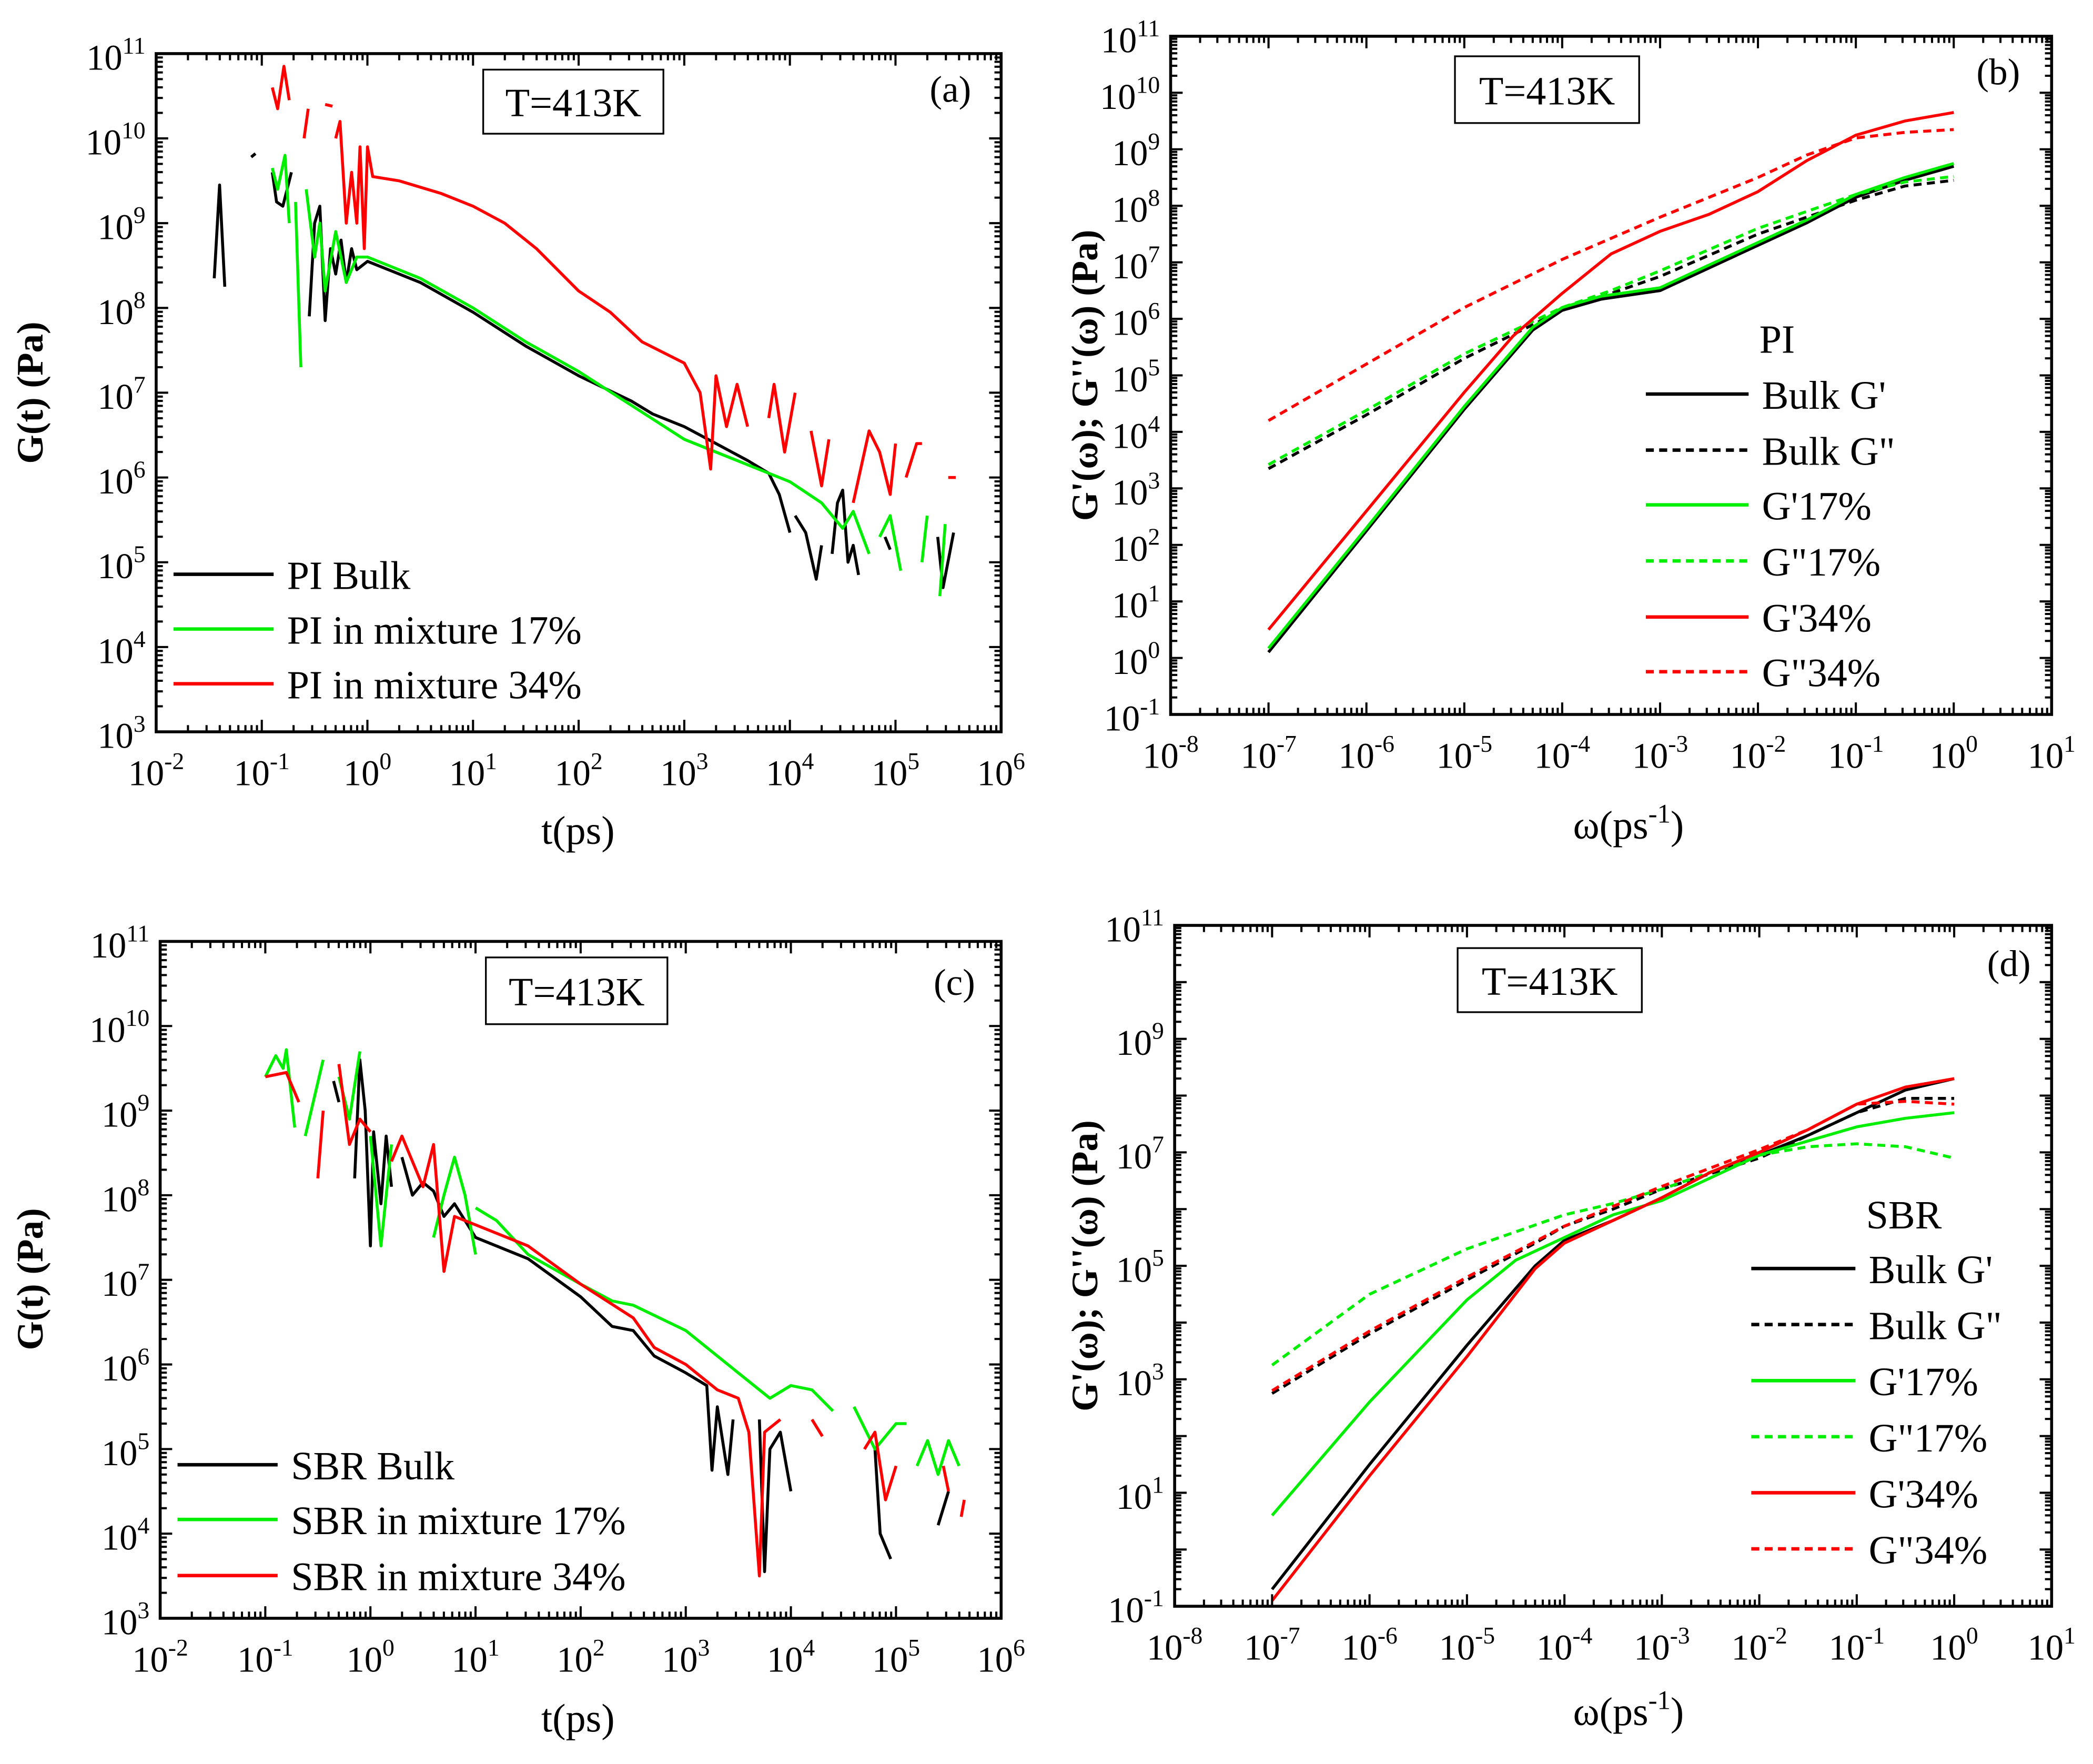 This screenshot has height=1764, width=2093. Describe the element at coordinates (1770, 506) in the screenshot. I see `legend: PI Bulk G' Bulk G" G'17% G"17% G'34% G"34%` at that location.